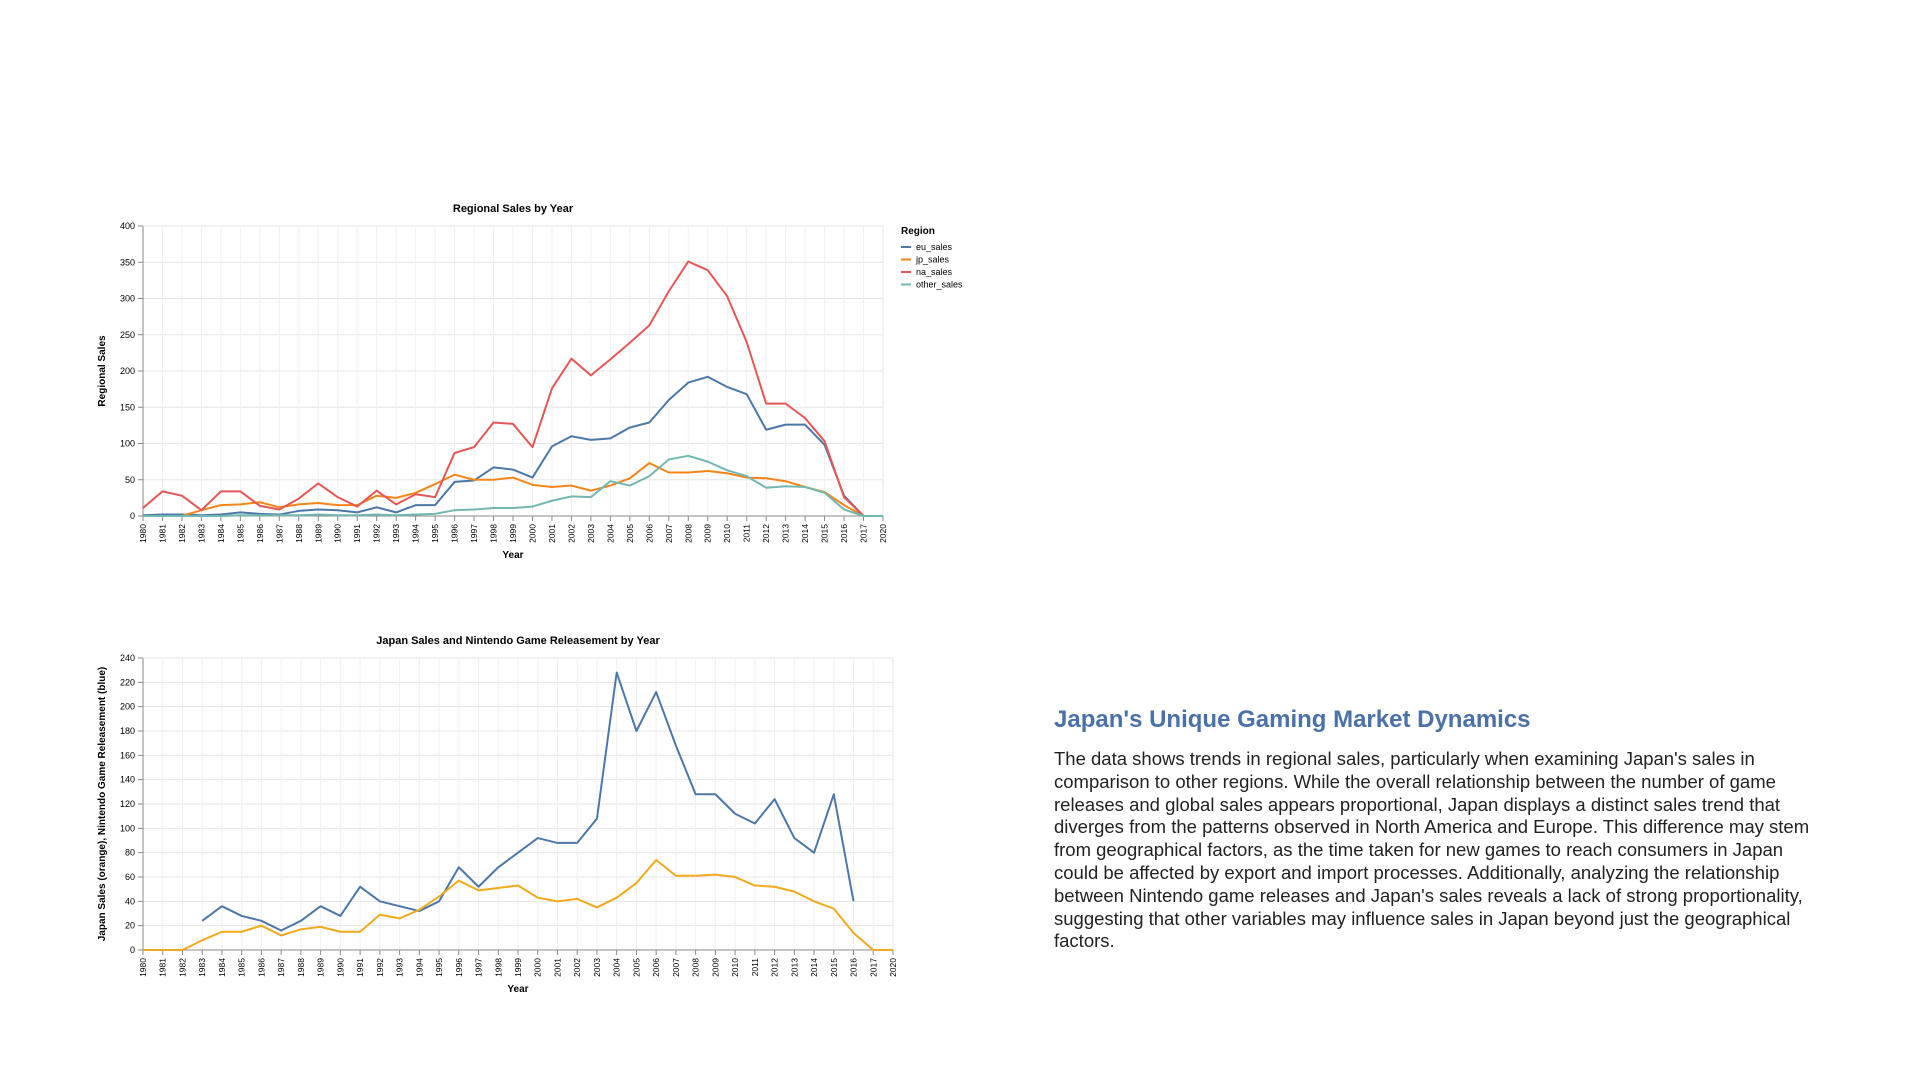 The width and height of the screenshot is (1920, 1080). I want to click on x-tick-label: 1997, so click(474, 533).